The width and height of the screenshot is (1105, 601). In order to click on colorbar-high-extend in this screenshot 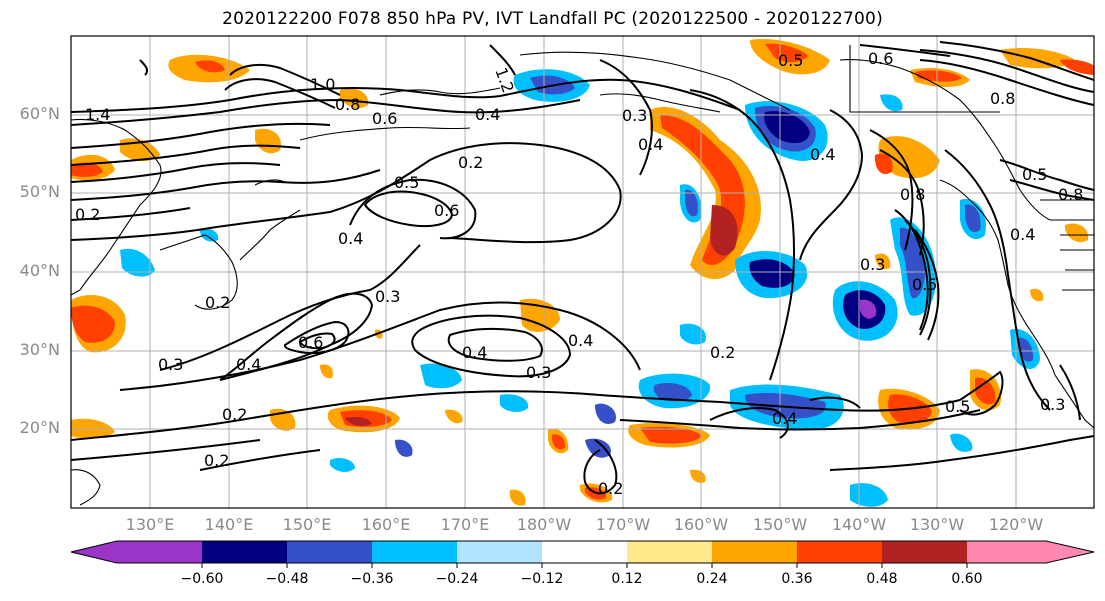, I will do `click(1070, 552)`.